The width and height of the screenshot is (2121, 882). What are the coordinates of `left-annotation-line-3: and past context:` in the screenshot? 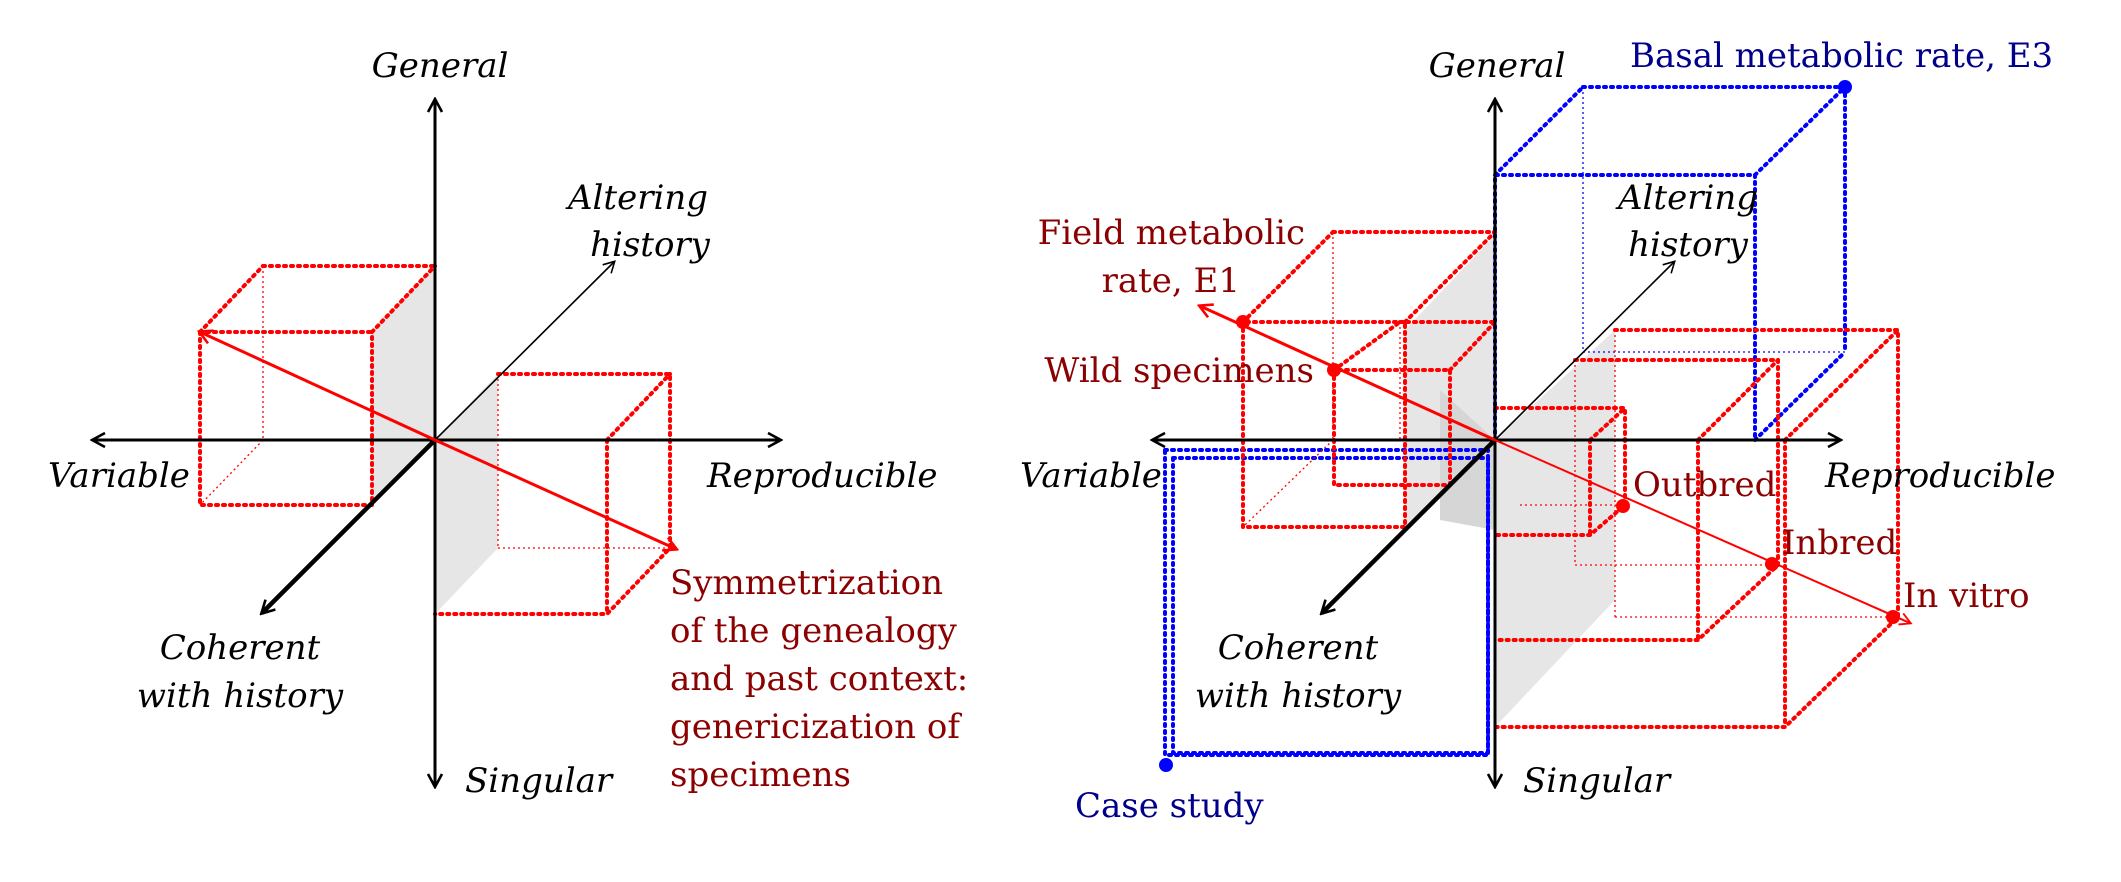 It's located at (819, 679).